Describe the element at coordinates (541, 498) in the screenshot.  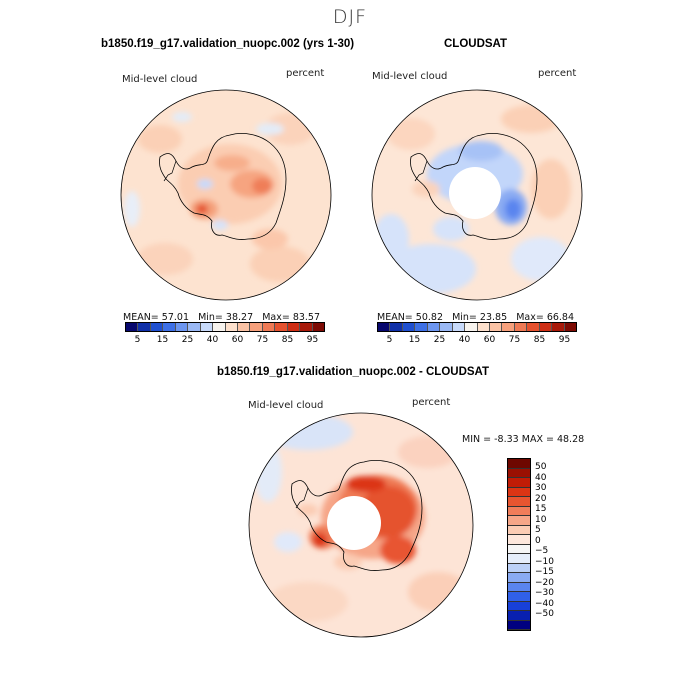
I see `colorbar-tick-label: 20` at that location.